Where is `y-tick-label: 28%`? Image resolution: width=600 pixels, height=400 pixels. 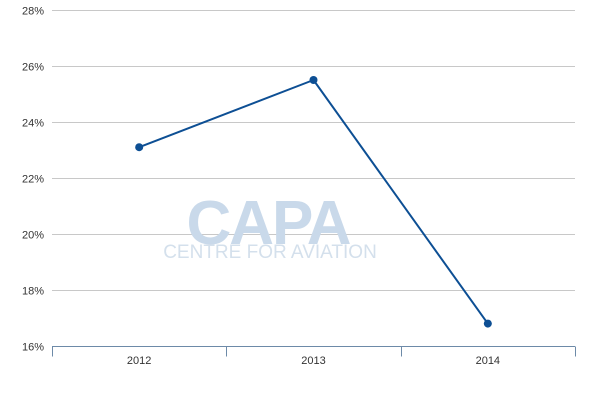
y-tick-label: 28% is located at coordinates (33, 12).